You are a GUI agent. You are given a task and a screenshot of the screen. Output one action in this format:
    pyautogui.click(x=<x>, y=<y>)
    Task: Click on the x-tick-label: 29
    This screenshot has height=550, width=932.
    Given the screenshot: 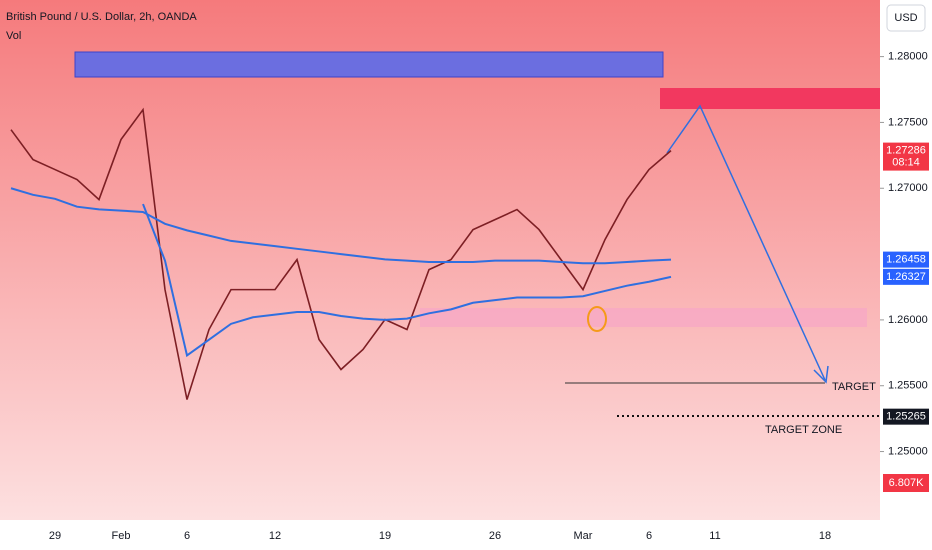 What is the action you would take?
    pyautogui.click(x=55, y=536)
    